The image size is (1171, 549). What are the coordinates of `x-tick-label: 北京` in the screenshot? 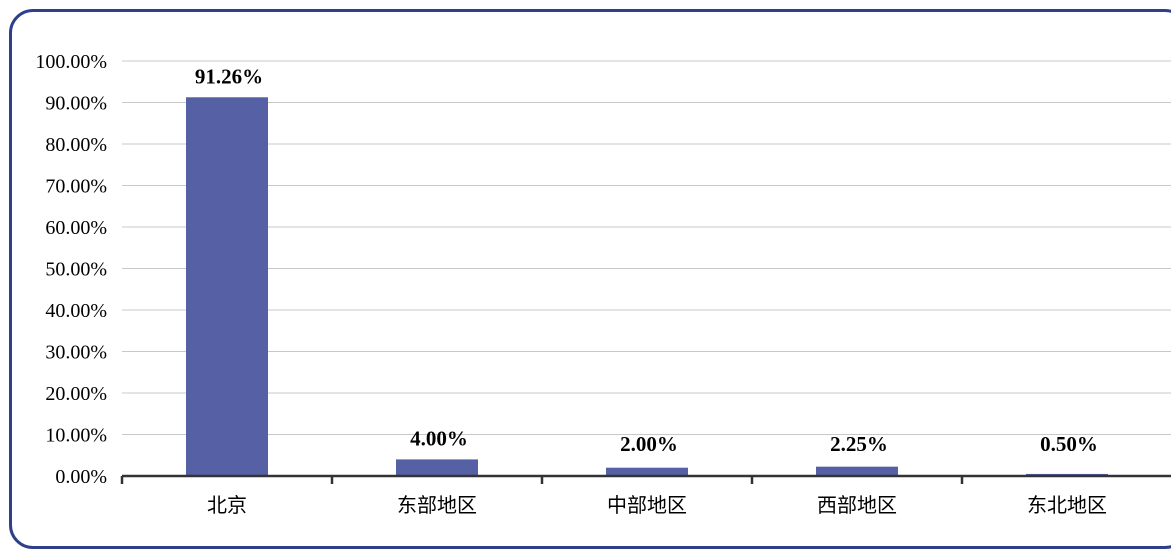 It's located at (227, 505).